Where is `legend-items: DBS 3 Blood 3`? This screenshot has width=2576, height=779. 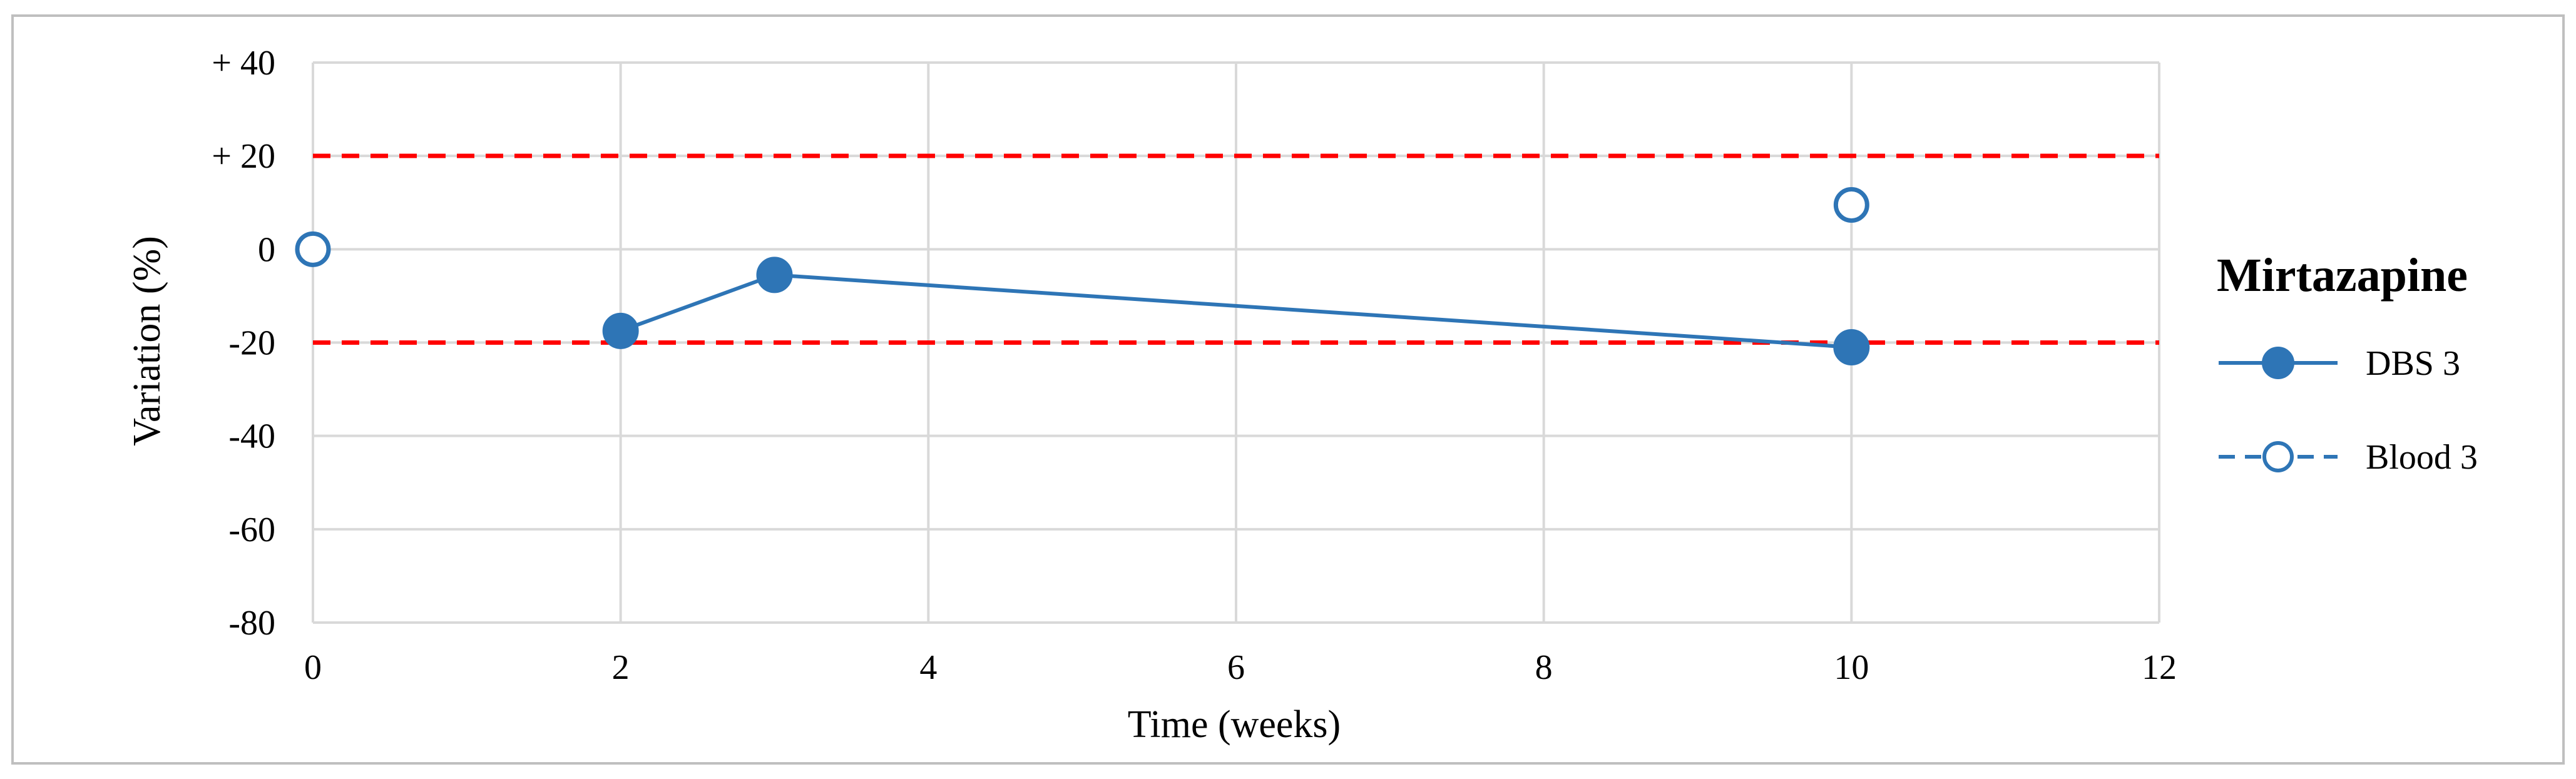
legend-items: DBS 3 Blood 3 is located at coordinates (2348, 410).